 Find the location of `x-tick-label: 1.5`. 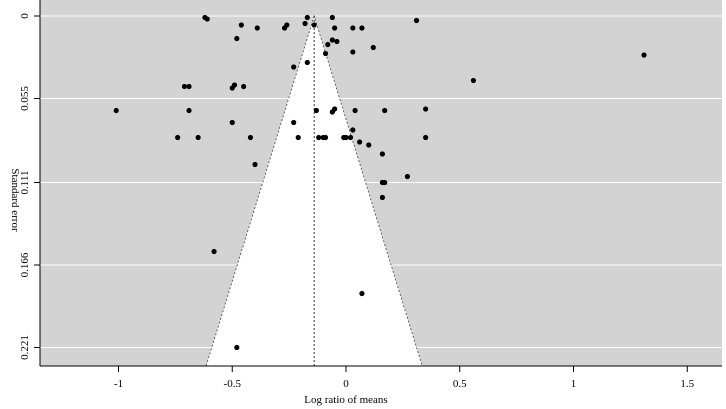

x-tick-label: 1.5 is located at coordinates (687, 384).